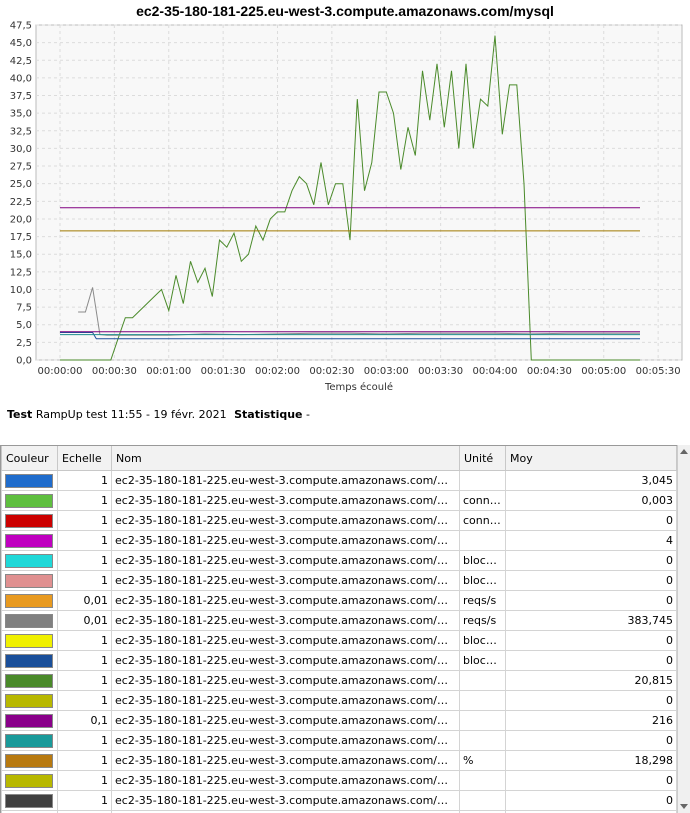  I want to click on column-header-color: Couleur, so click(29, 458).